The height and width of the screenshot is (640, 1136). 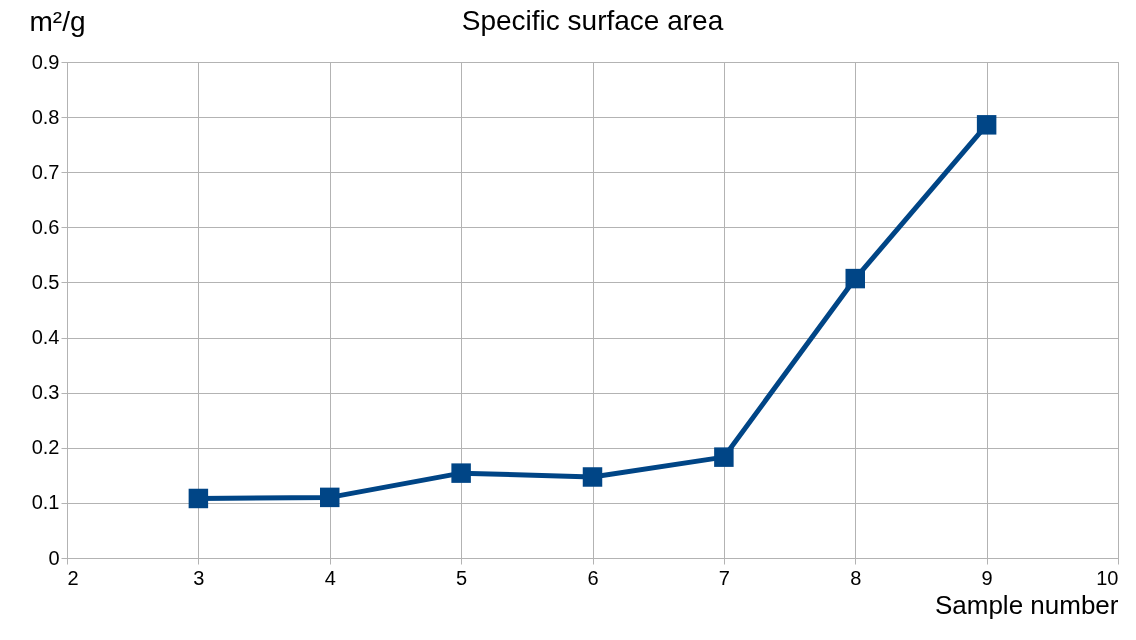 I want to click on x-tick-label: 6, so click(x=593, y=577).